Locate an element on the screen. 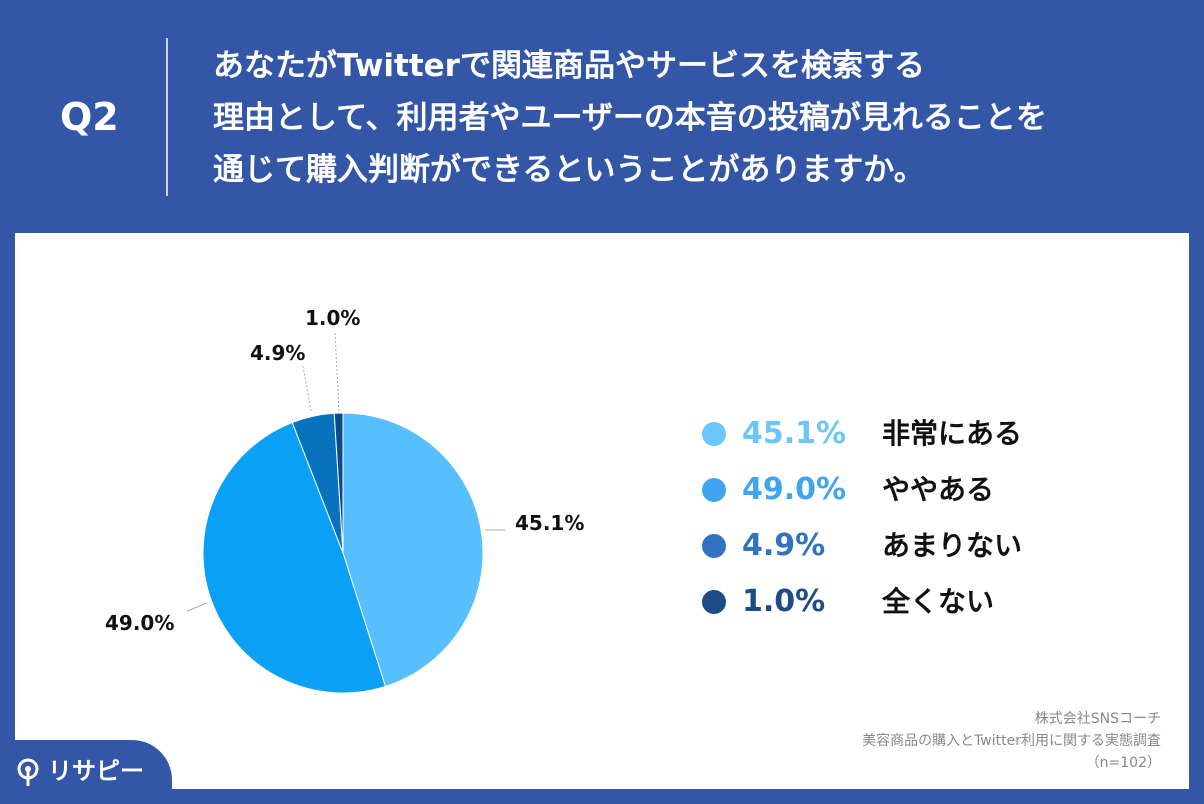 The image size is (1204, 804). brand-logo: リサピー is located at coordinates (86, 772).